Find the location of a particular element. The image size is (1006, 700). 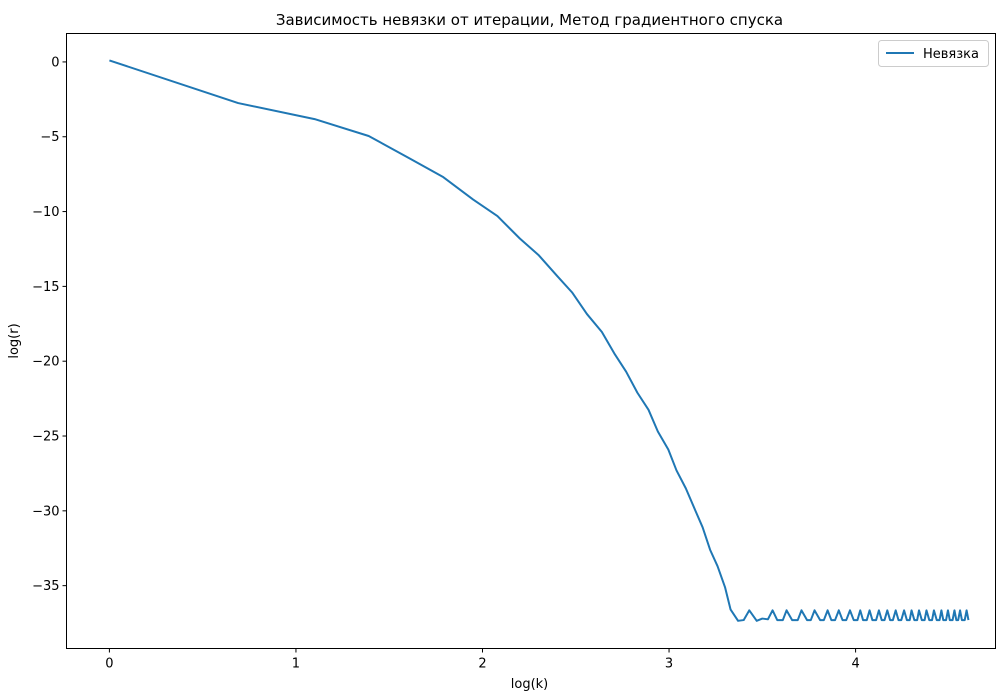

x-tick-label: 3 is located at coordinates (669, 664).